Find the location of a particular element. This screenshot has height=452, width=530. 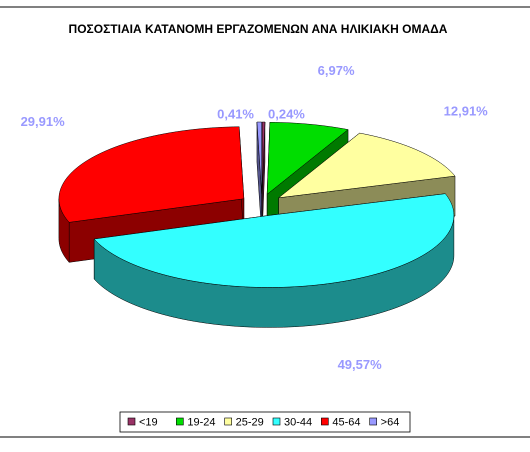

slice is located at coordinates (263, 178).